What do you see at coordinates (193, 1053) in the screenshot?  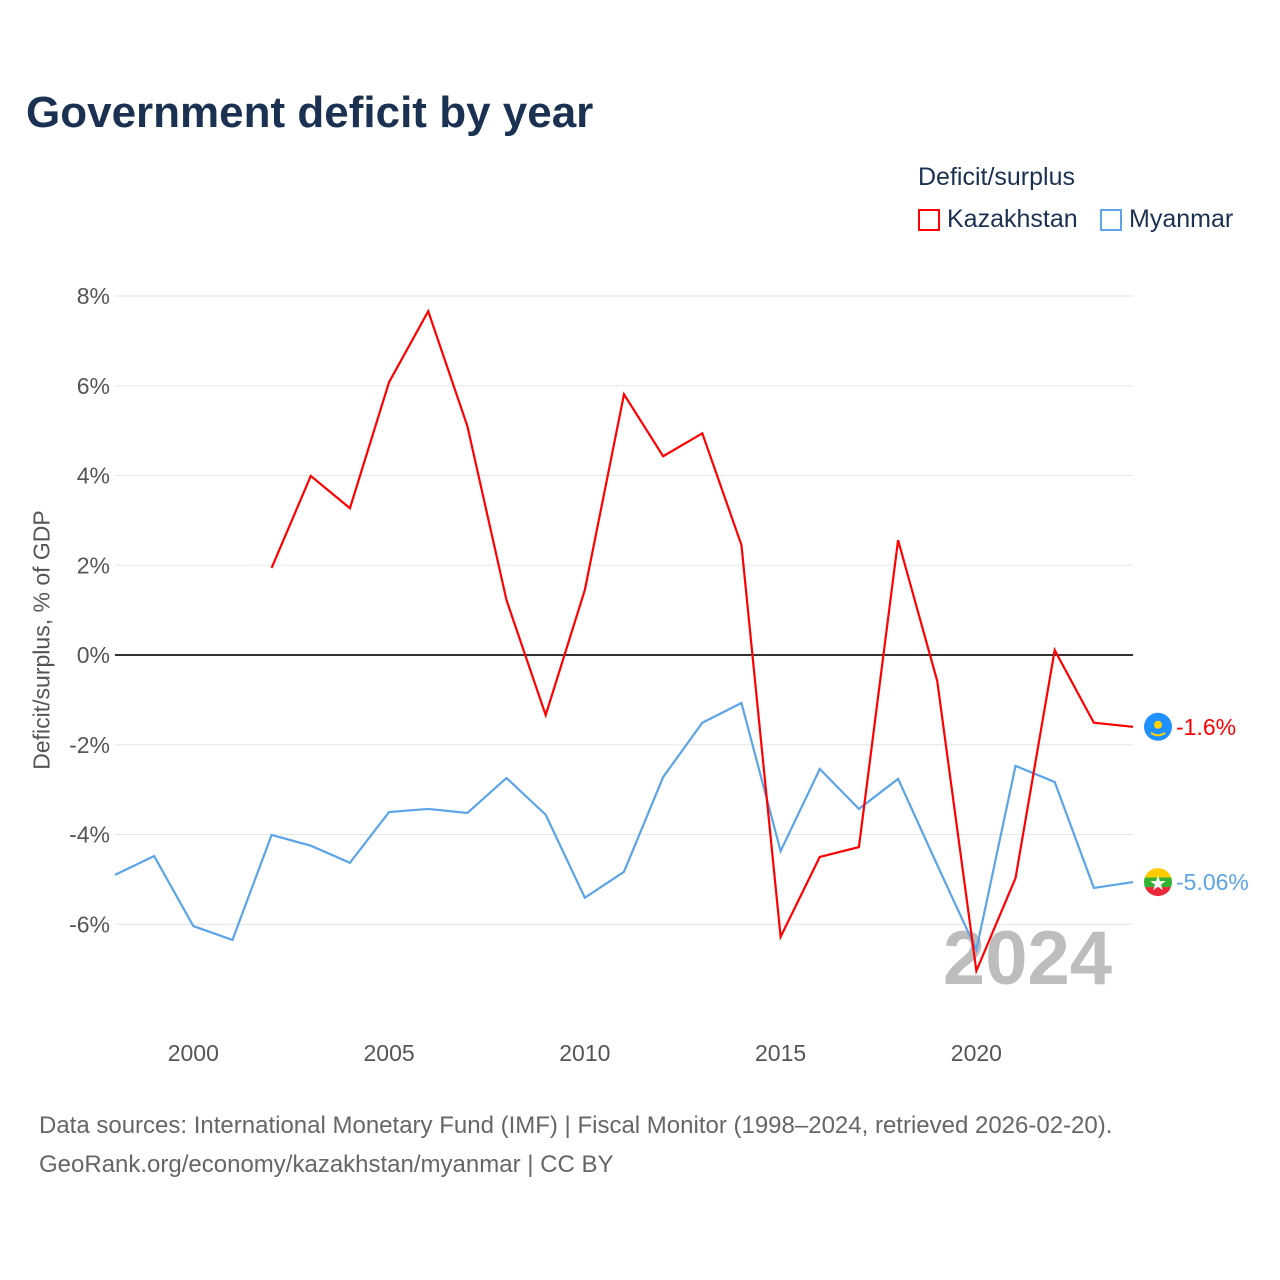 I see `x-tick-label: 2000` at bounding box center [193, 1053].